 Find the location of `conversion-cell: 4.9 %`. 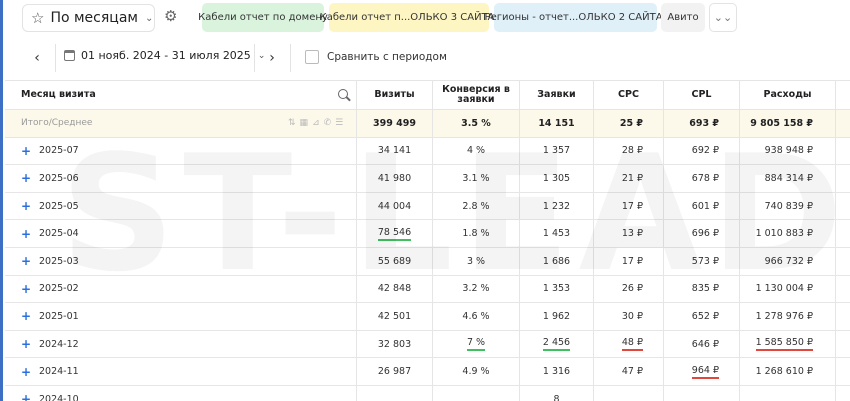

conversion-cell: 4.9 % is located at coordinates (476, 371).